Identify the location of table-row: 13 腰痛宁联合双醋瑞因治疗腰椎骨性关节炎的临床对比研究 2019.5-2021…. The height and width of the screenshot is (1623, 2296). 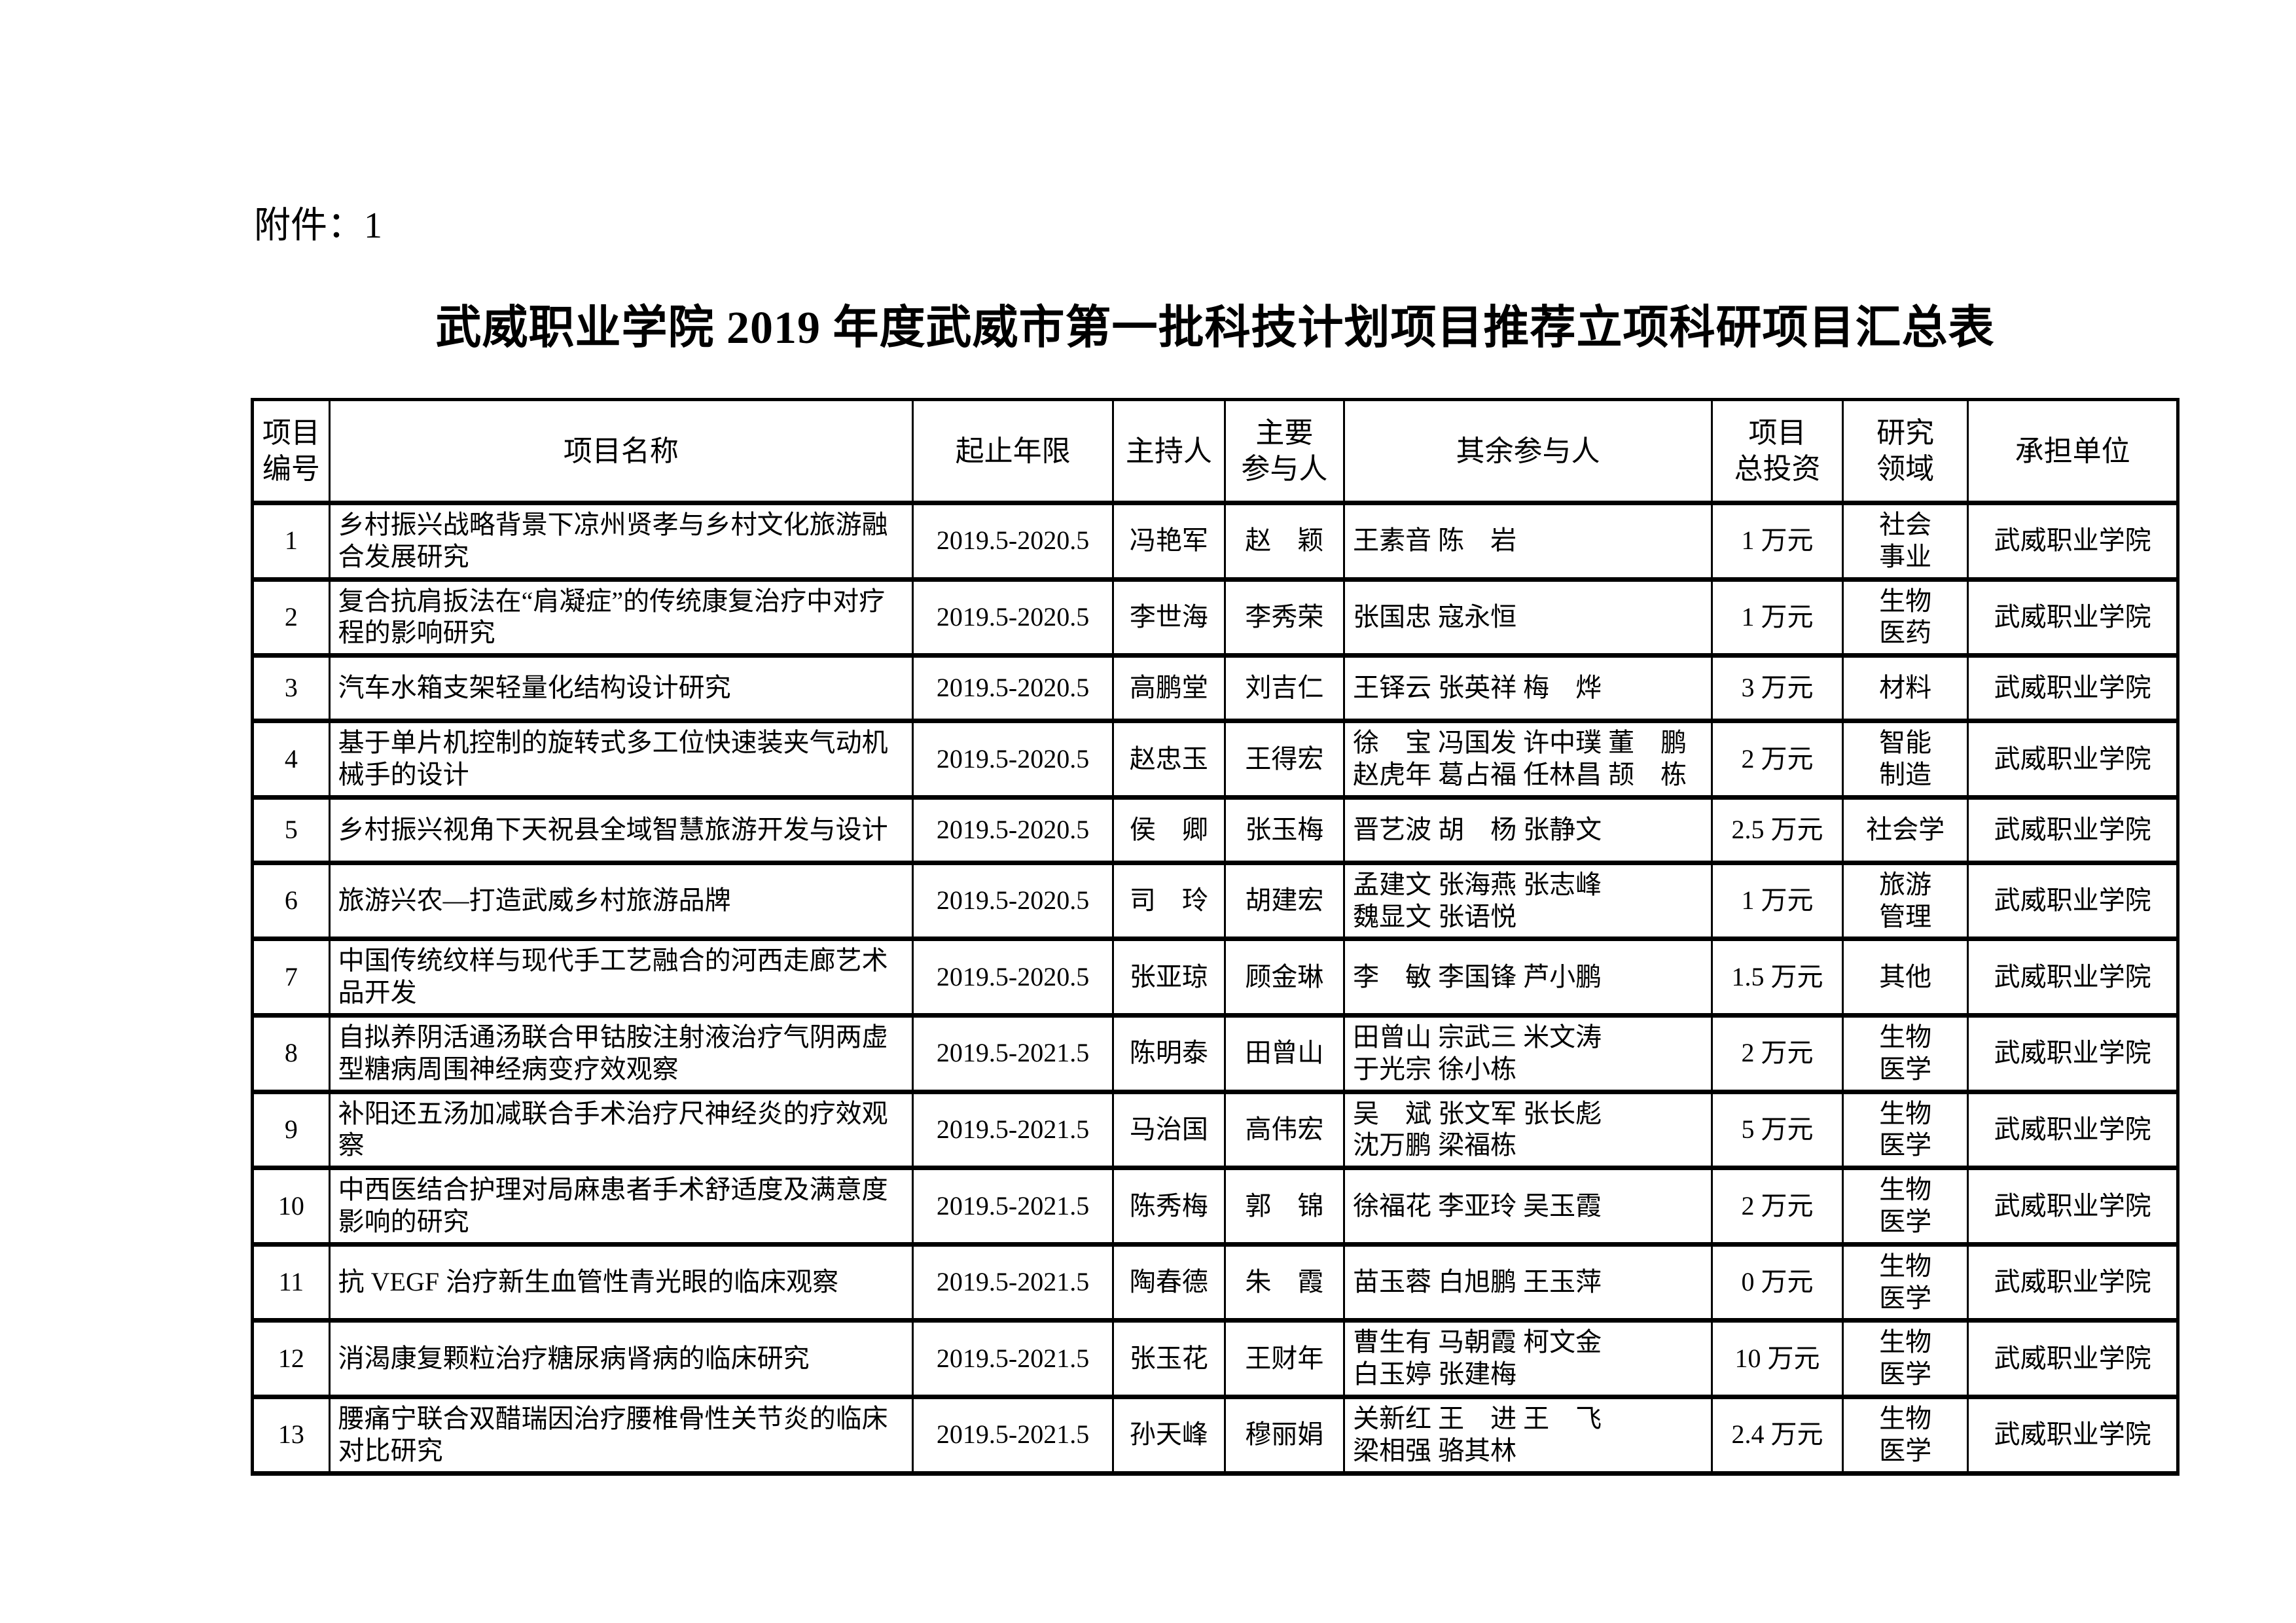
(1215, 1435).